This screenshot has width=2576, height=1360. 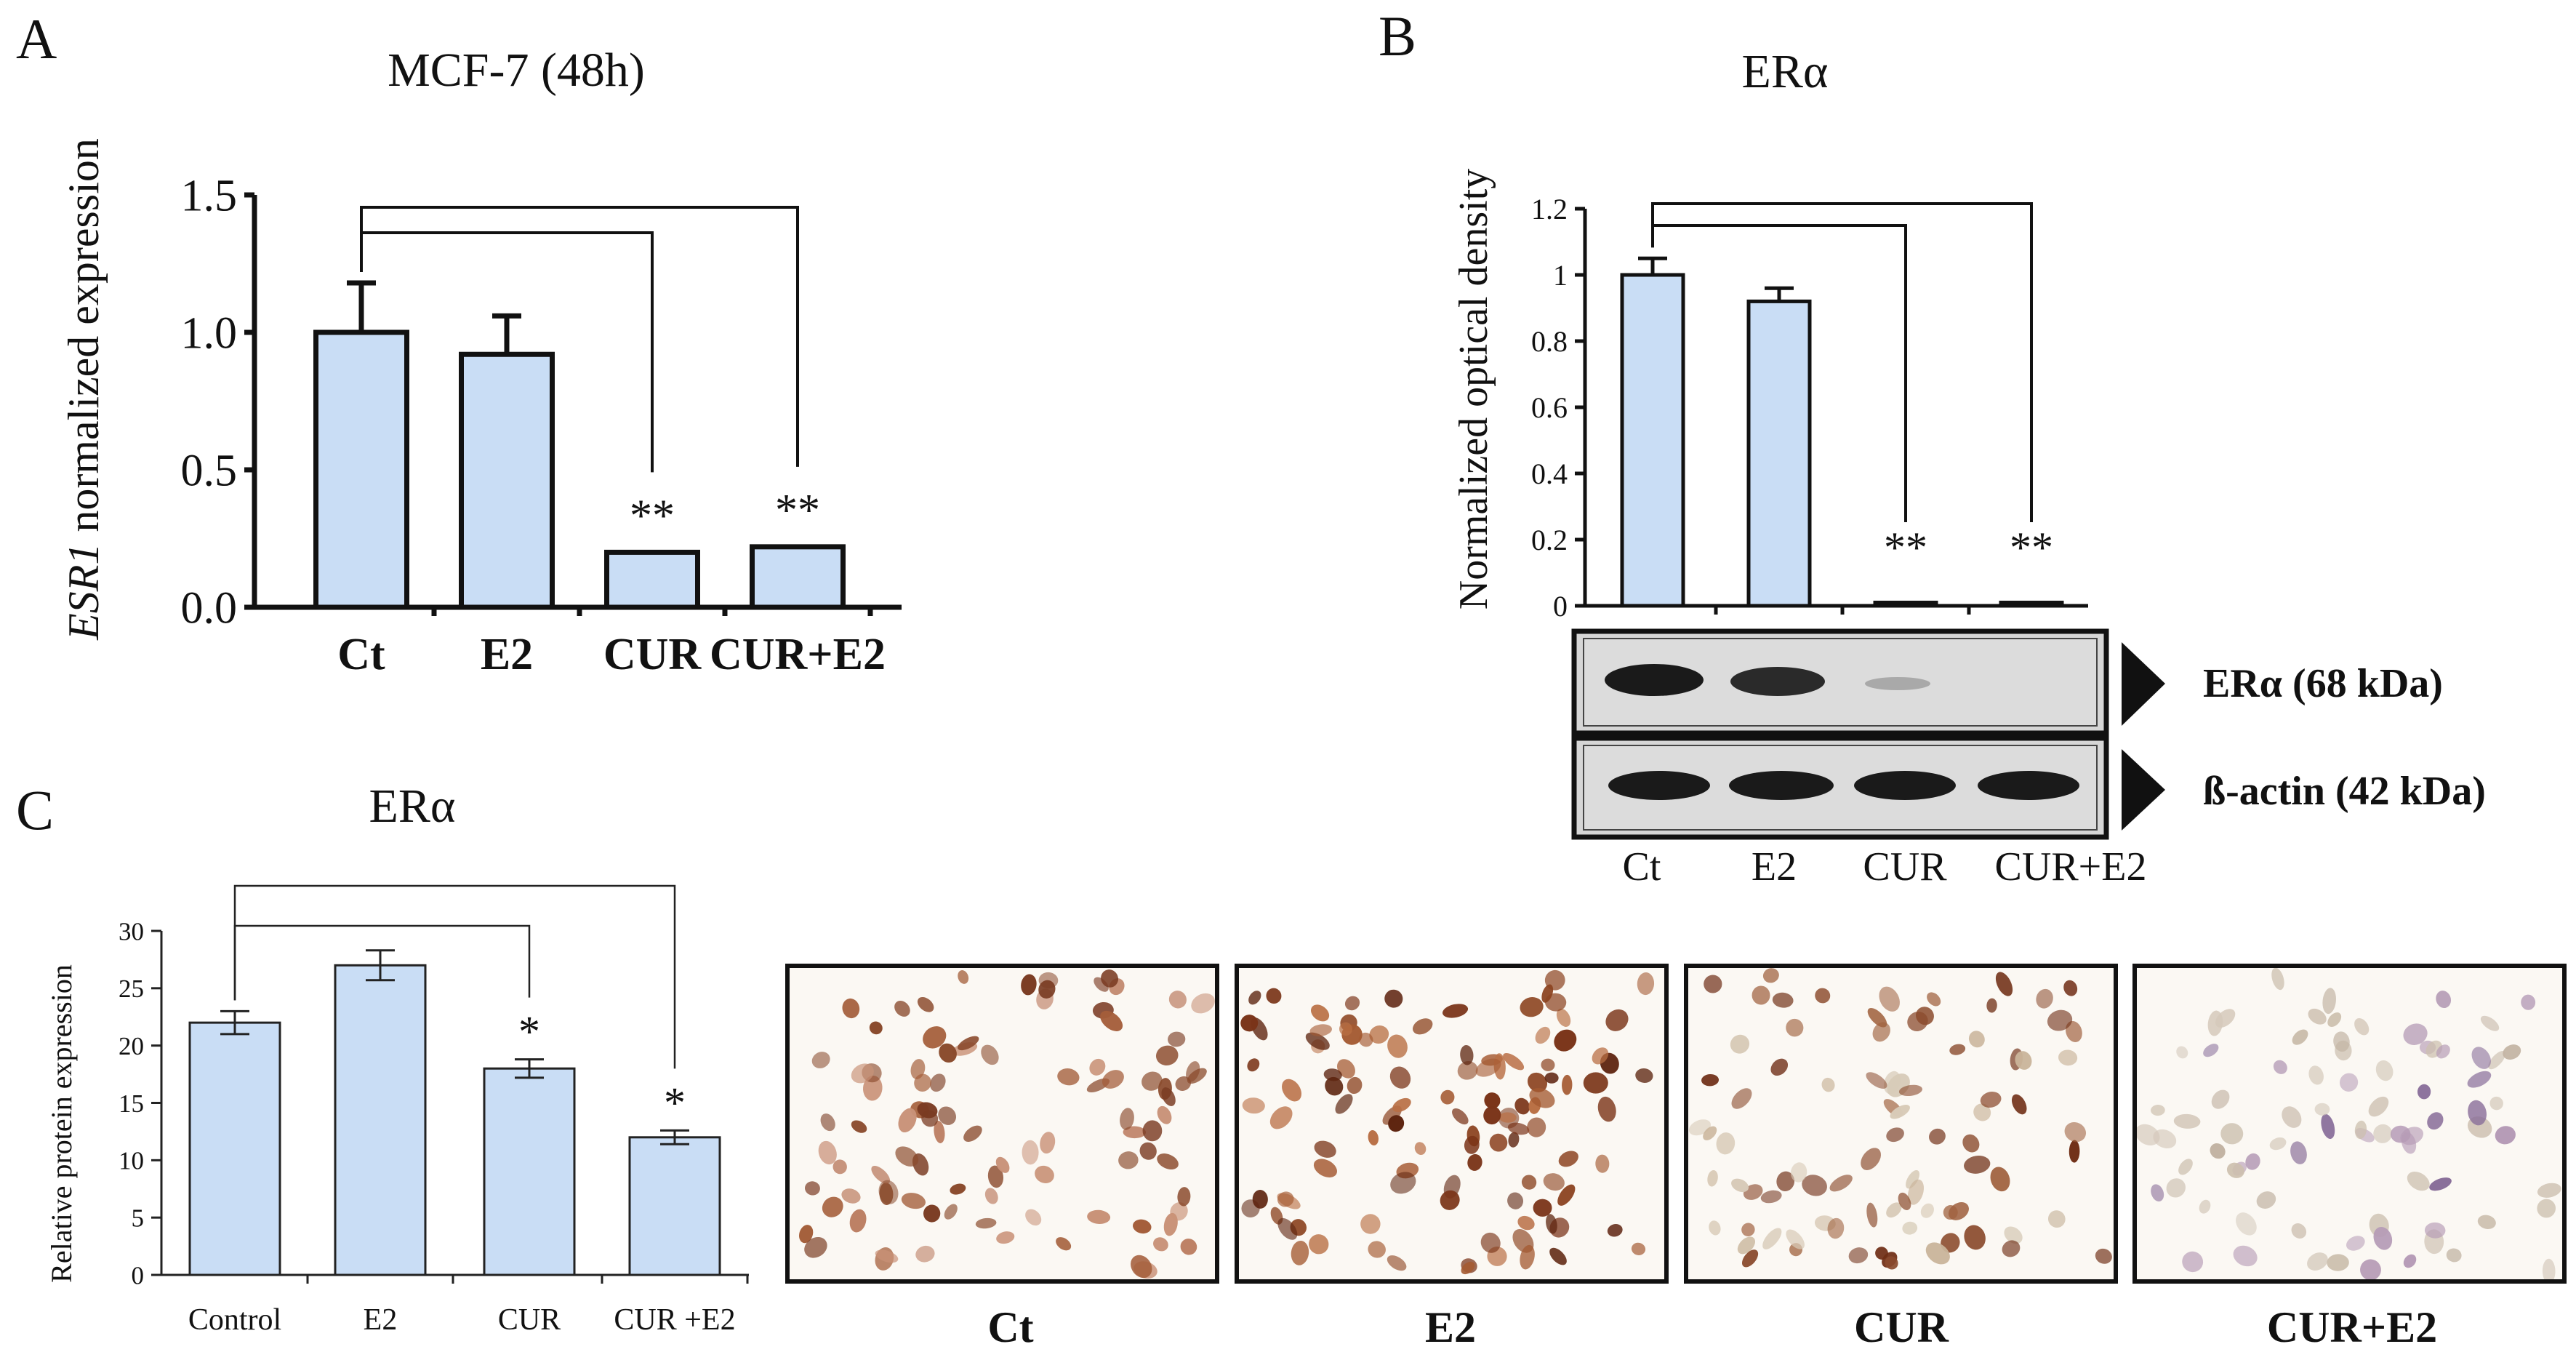 What do you see at coordinates (1905, 866) in the screenshot?
I see `blot-lane-label: CUR` at bounding box center [1905, 866].